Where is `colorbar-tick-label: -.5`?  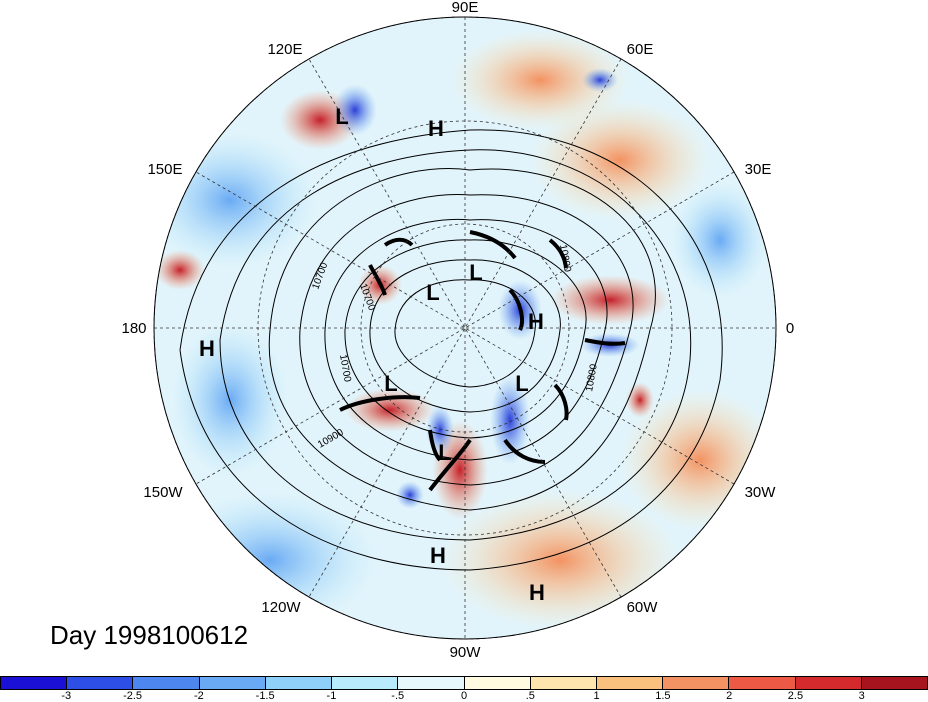 colorbar-tick-label: -.5 is located at coordinates (398, 696).